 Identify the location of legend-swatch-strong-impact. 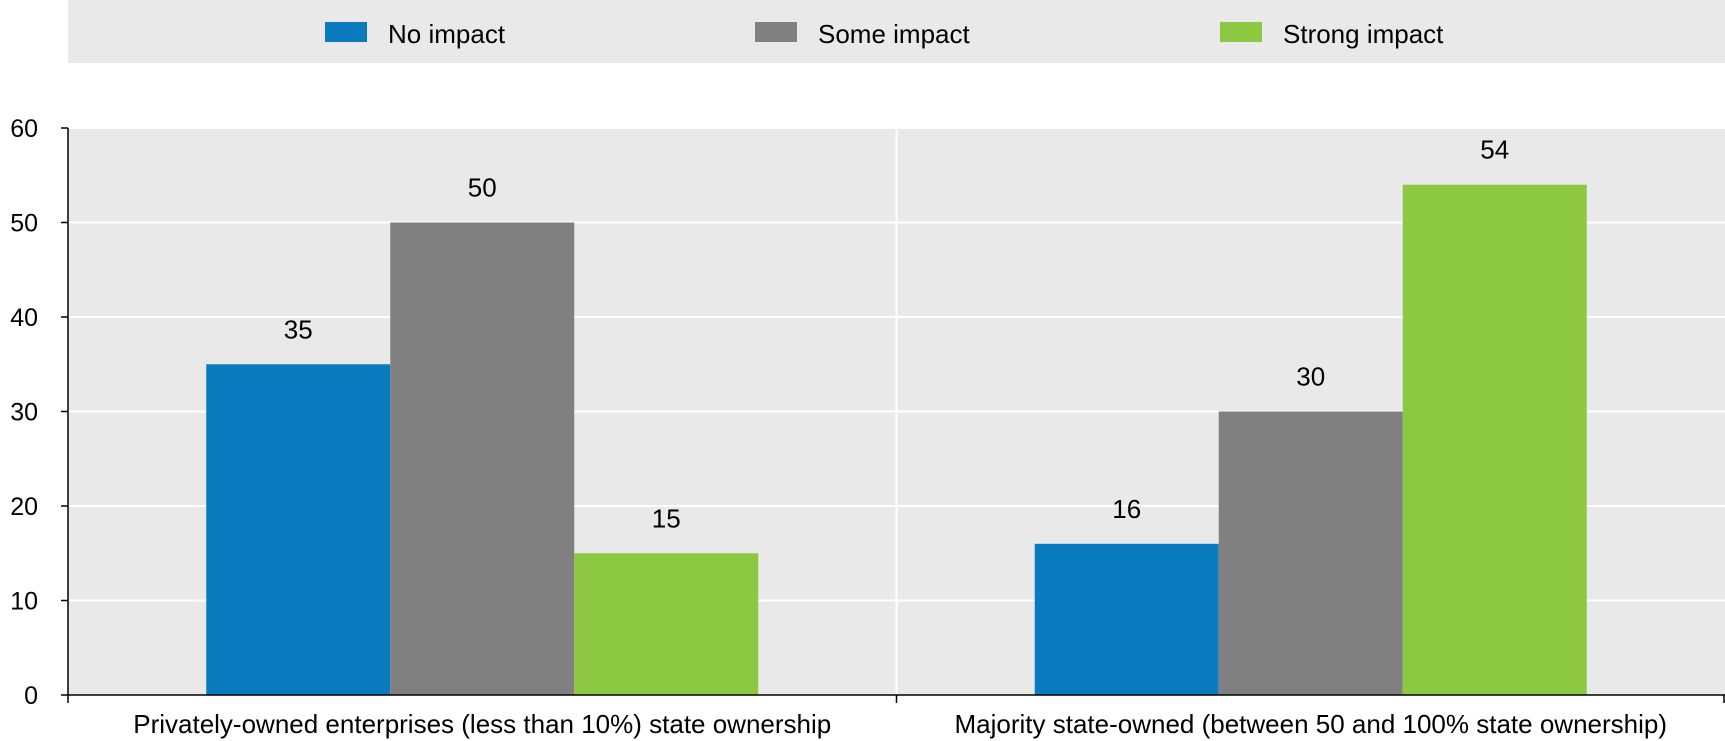
(1241, 32).